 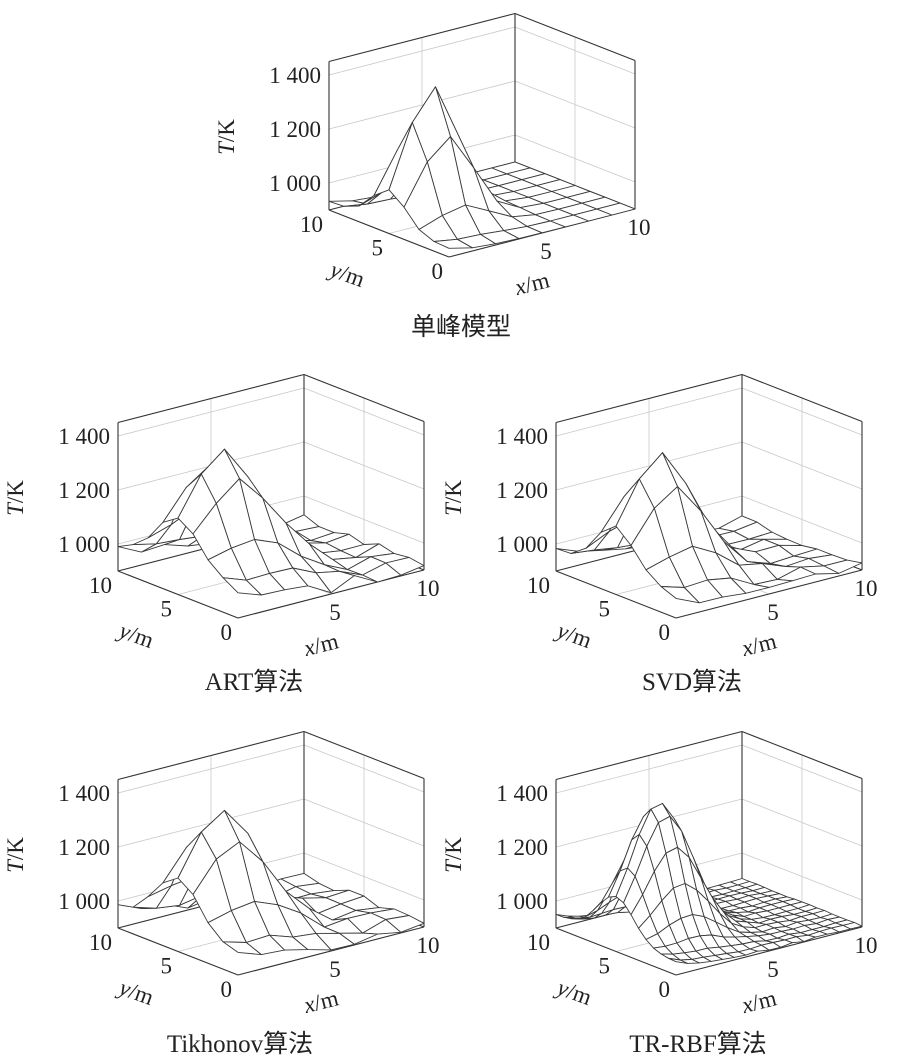 I want to click on subplot-caption: SVD算法, so click(x=692, y=682).